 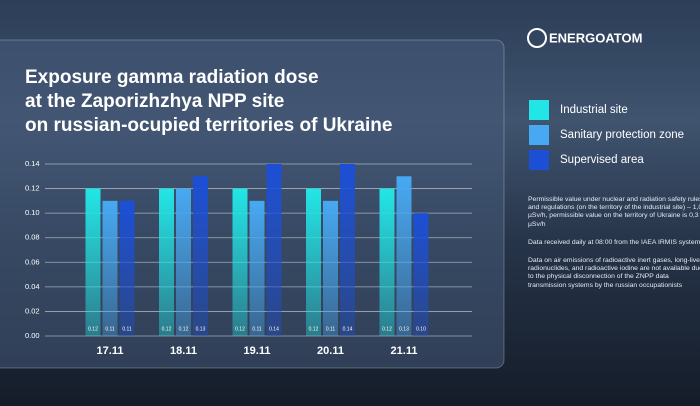 I want to click on chart-title: Exposure gamma radiation dose, so click(x=172, y=77).